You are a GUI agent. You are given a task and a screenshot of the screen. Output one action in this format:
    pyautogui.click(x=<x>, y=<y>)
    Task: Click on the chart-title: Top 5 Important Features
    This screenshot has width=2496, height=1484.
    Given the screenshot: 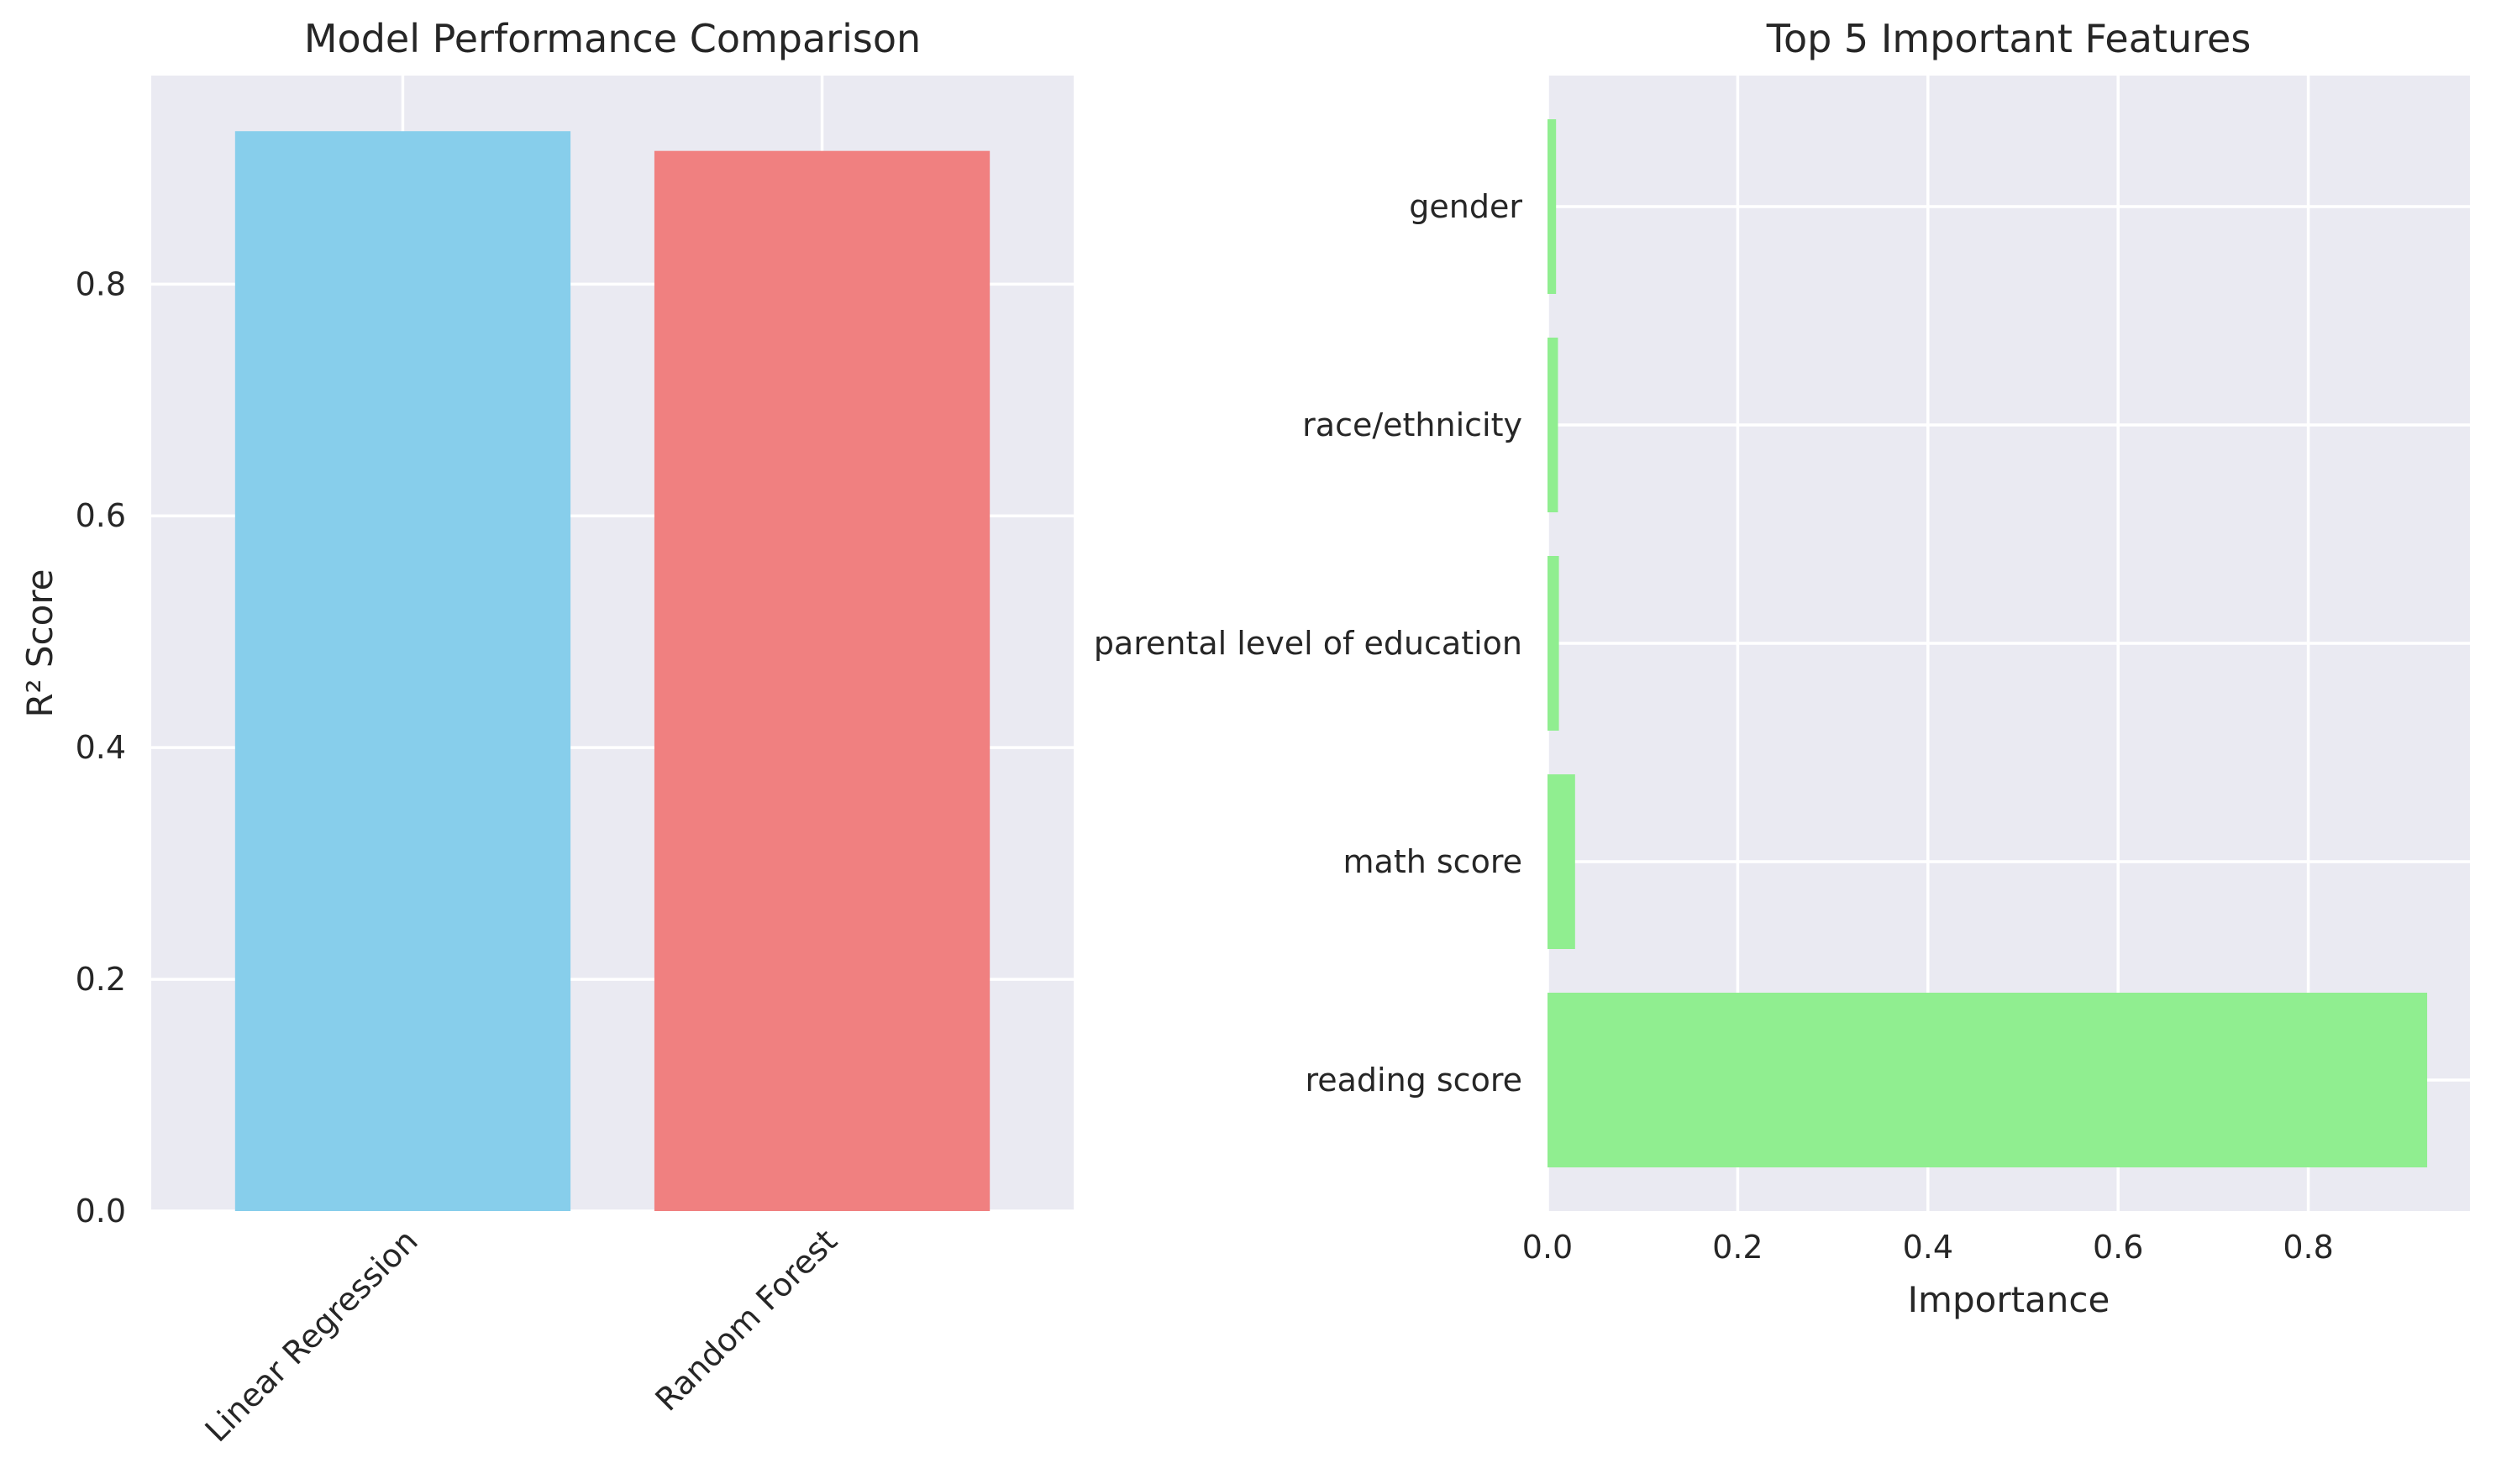 What is the action you would take?
    pyautogui.click(x=2009, y=39)
    